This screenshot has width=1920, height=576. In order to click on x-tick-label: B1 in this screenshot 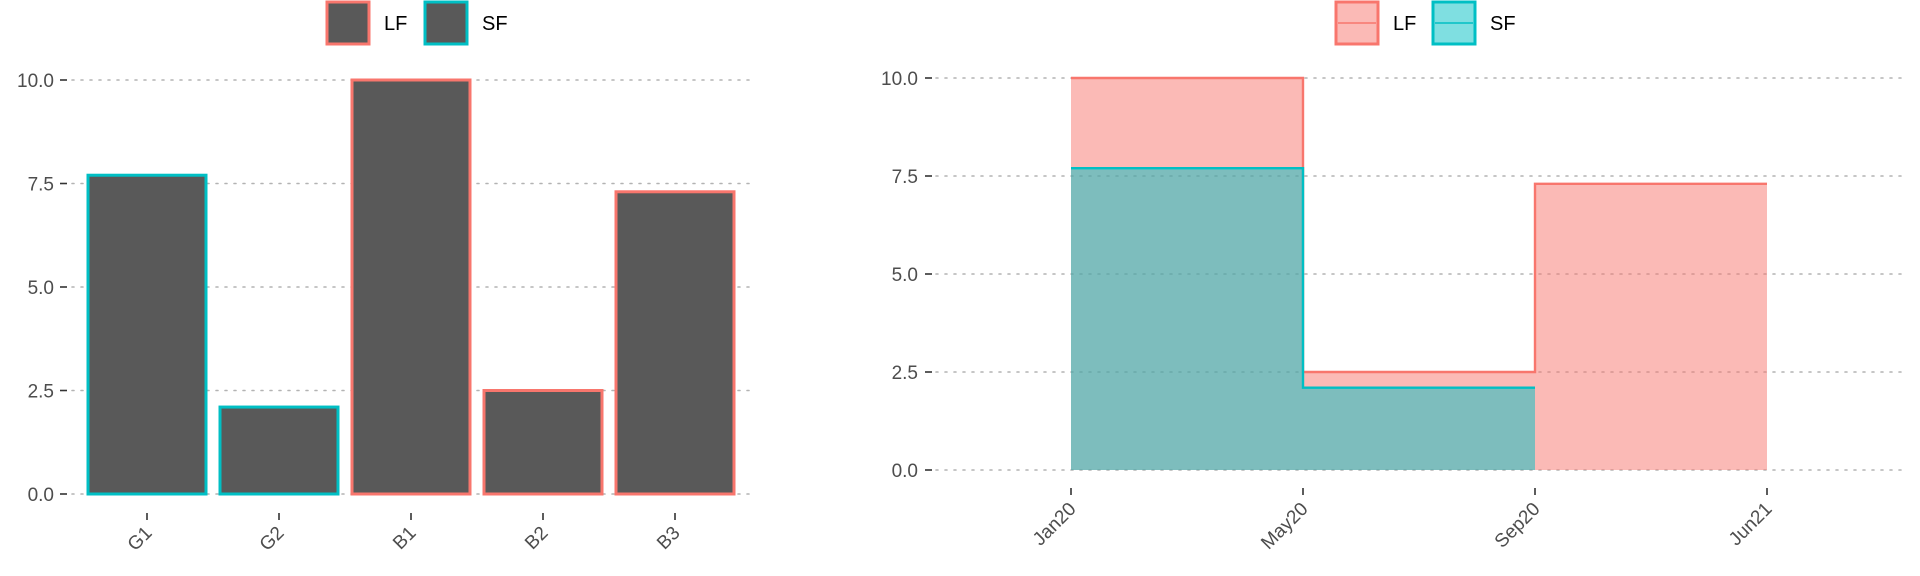, I will do `click(404, 538)`.